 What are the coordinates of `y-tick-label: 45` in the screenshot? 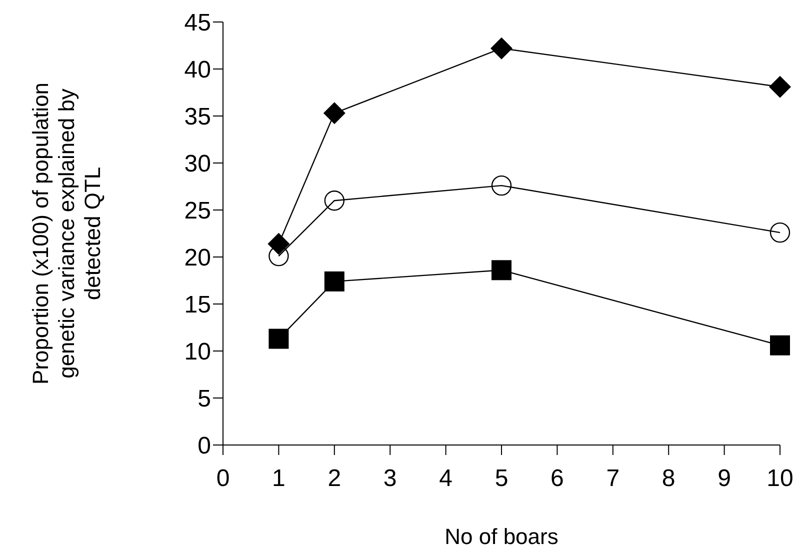 It's located at (197, 23).